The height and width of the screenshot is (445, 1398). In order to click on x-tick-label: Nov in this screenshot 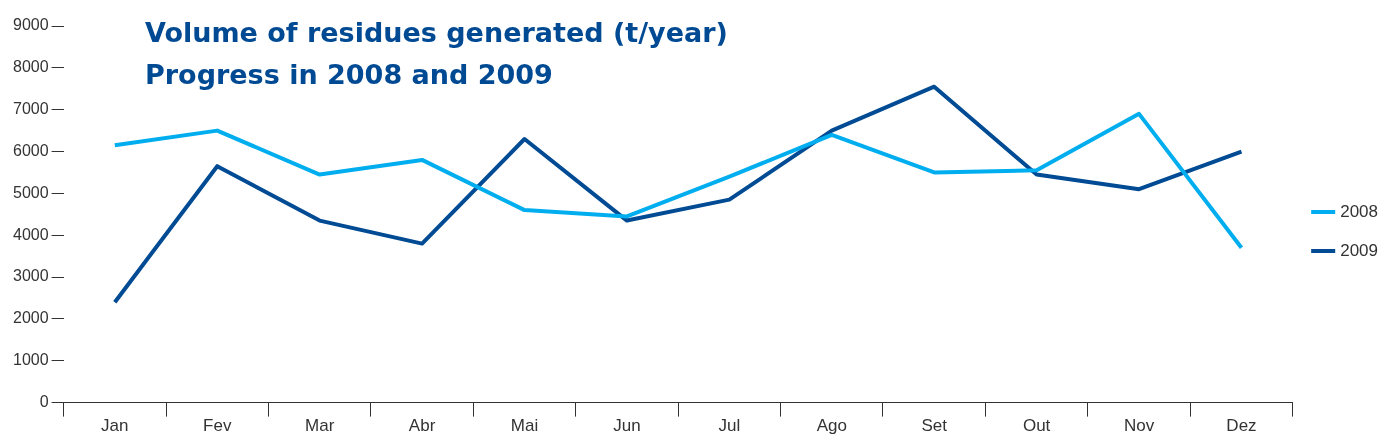, I will do `click(1139, 426)`.